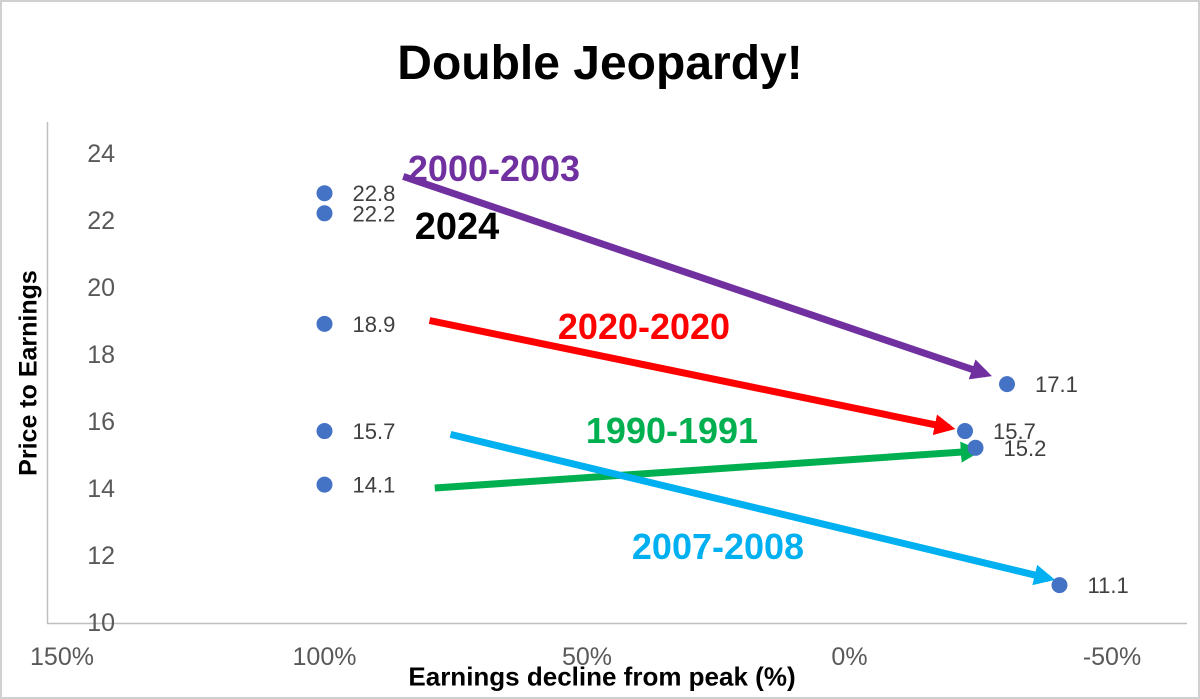 The height and width of the screenshot is (699, 1200). Describe the element at coordinates (600, 63) in the screenshot. I see `chart-title: Double Jeopardy!` at that location.